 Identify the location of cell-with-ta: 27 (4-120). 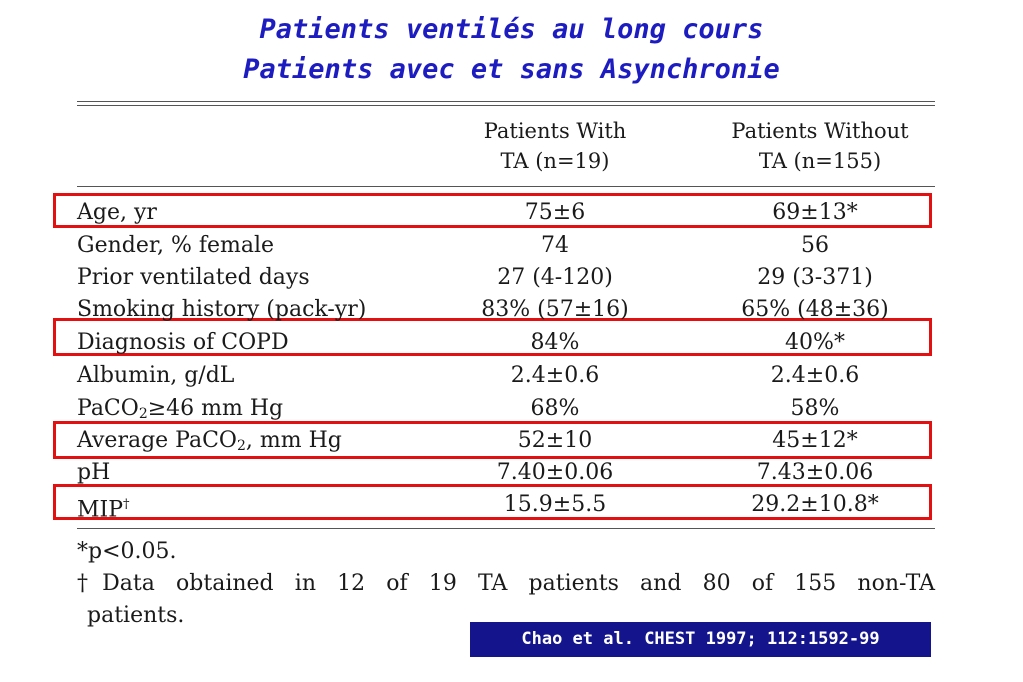
(555, 277).